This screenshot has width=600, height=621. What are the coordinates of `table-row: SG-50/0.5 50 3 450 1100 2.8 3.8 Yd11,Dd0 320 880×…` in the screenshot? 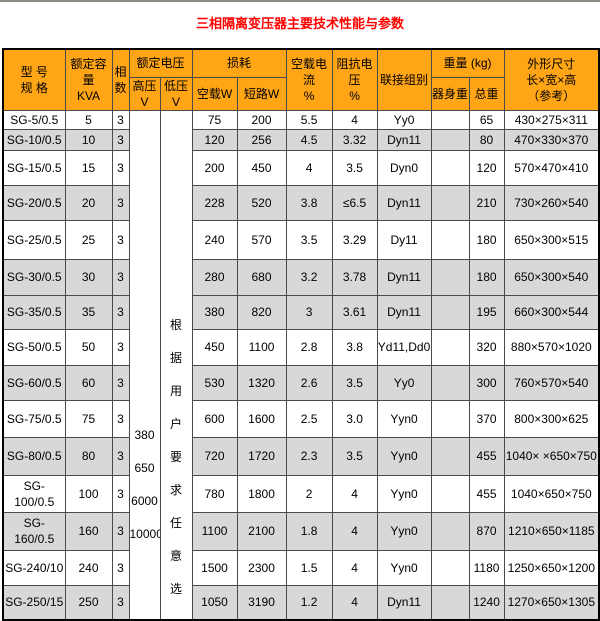 It's located at (301, 347).